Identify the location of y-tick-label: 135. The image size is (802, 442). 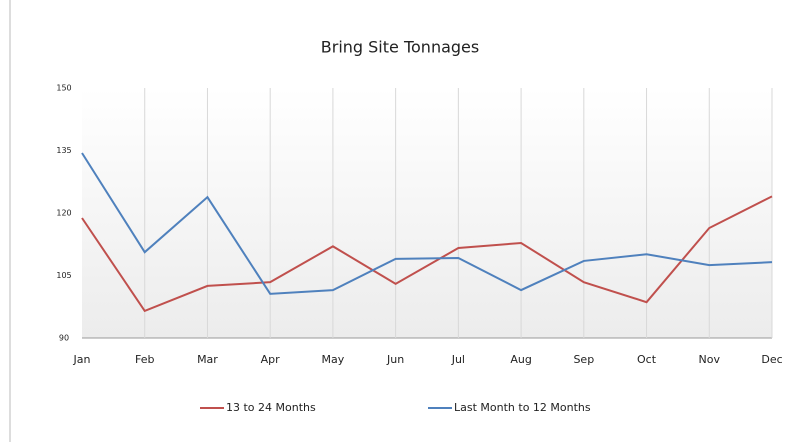
(63, 150).